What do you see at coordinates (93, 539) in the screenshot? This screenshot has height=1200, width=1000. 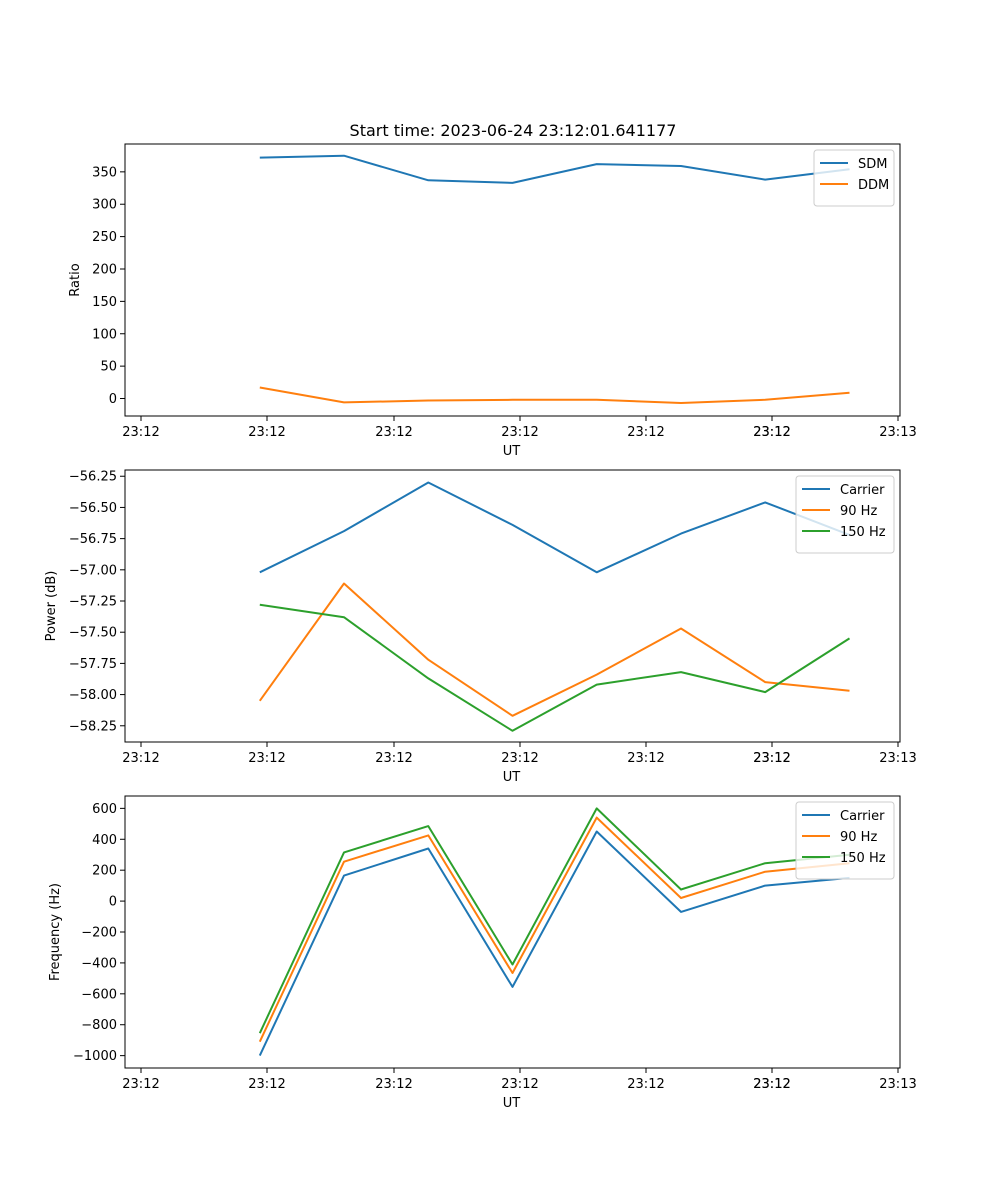 I see `y-tick-label: −56.75` at bounding box center [93, 539].